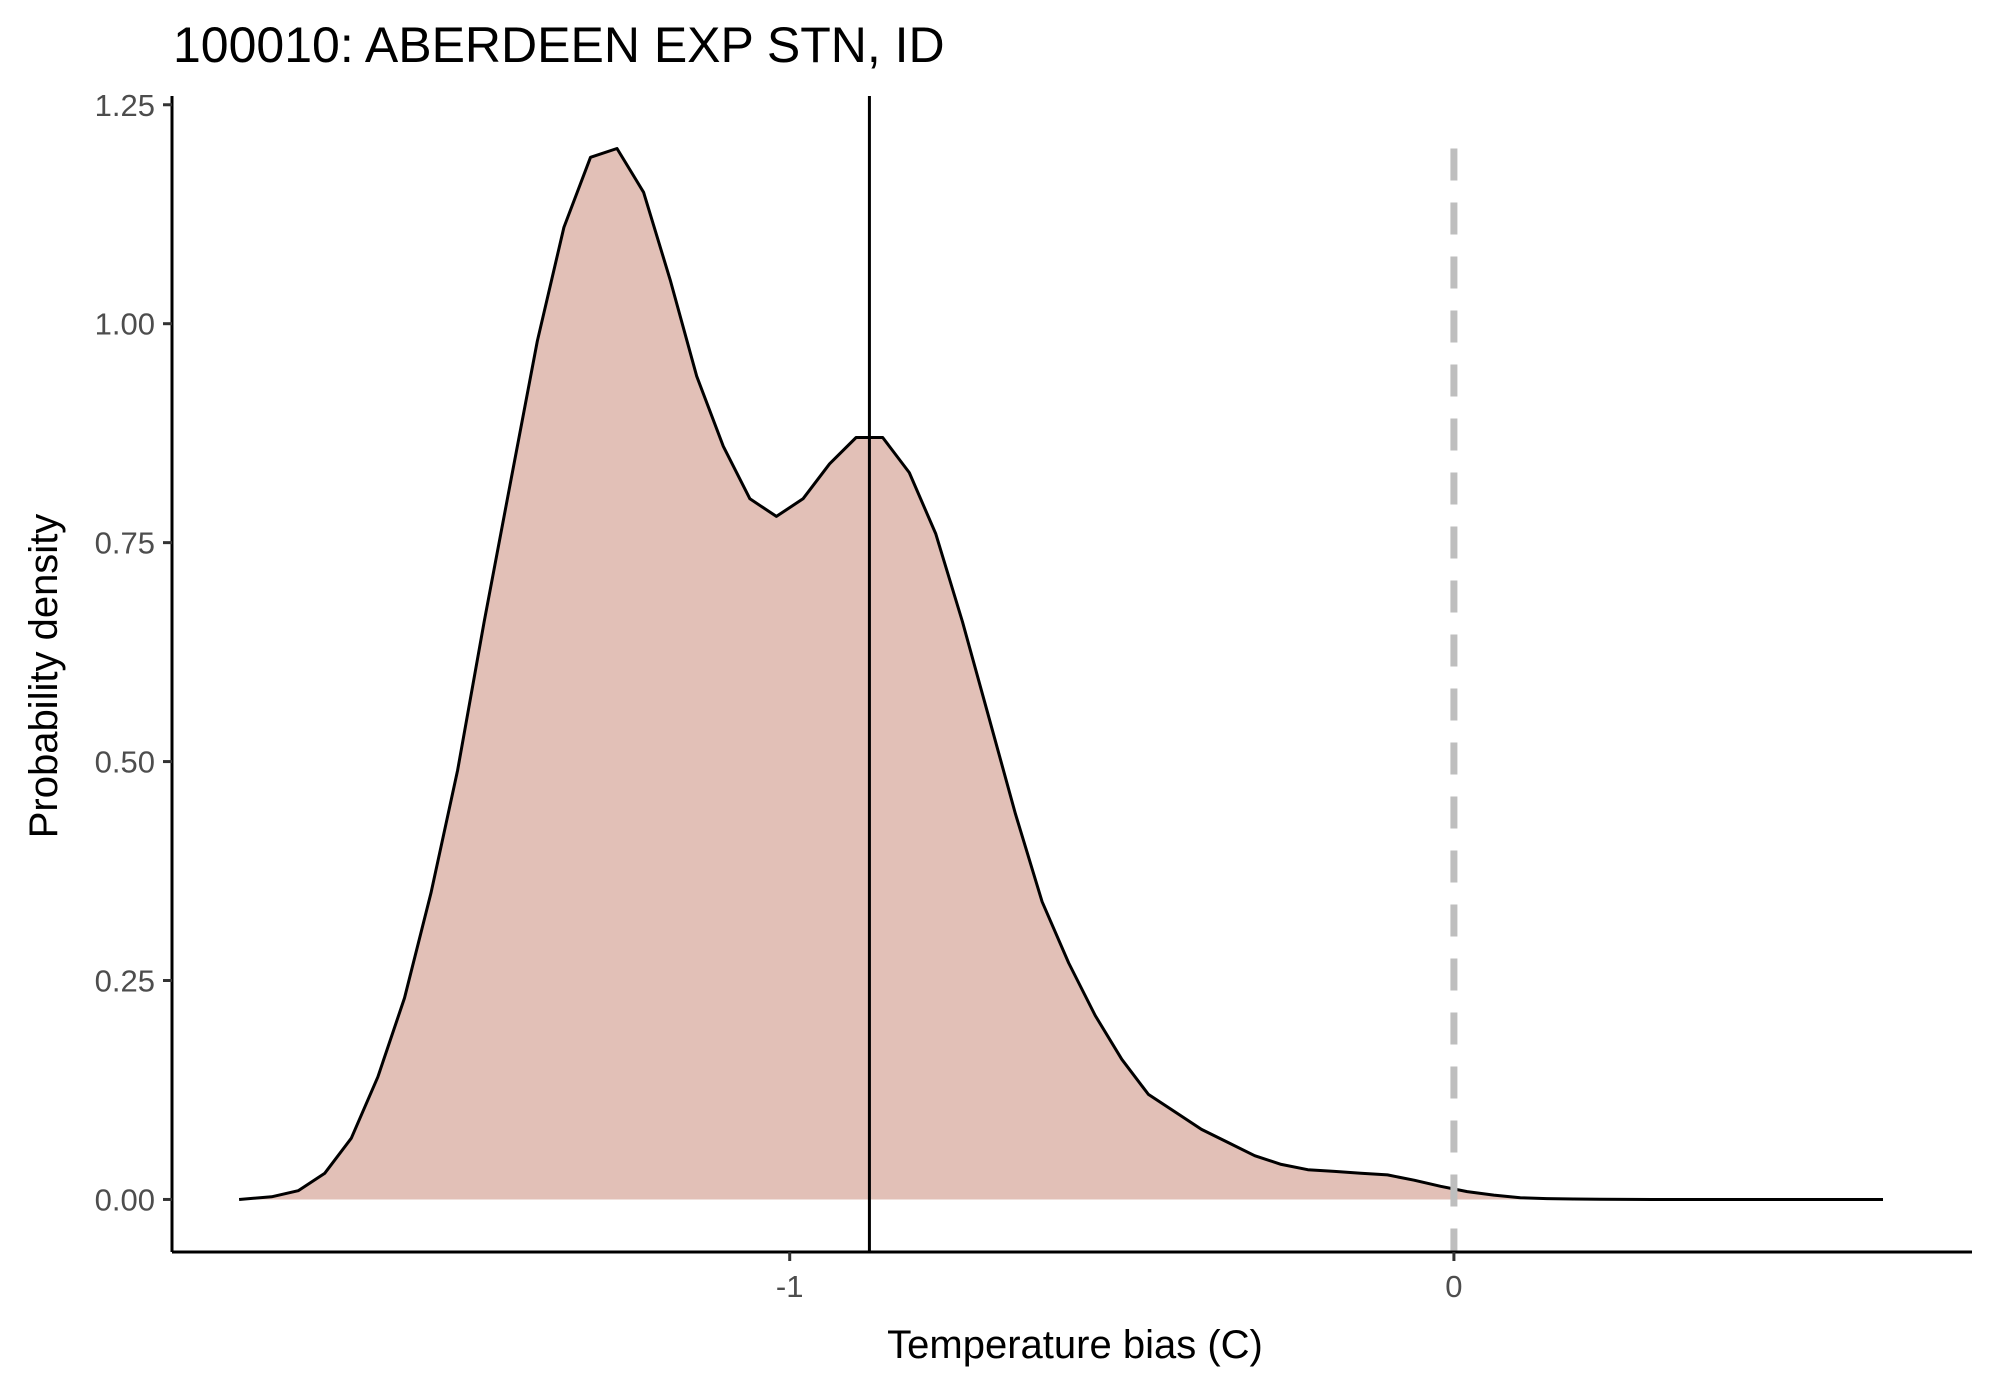 The height and width of the screenshot is (1384, 1990). What do you see at coordinates (1453, 1286) in the screenshot?
I see `x-tick-label: 0` at bounding box center [1453, 1286].